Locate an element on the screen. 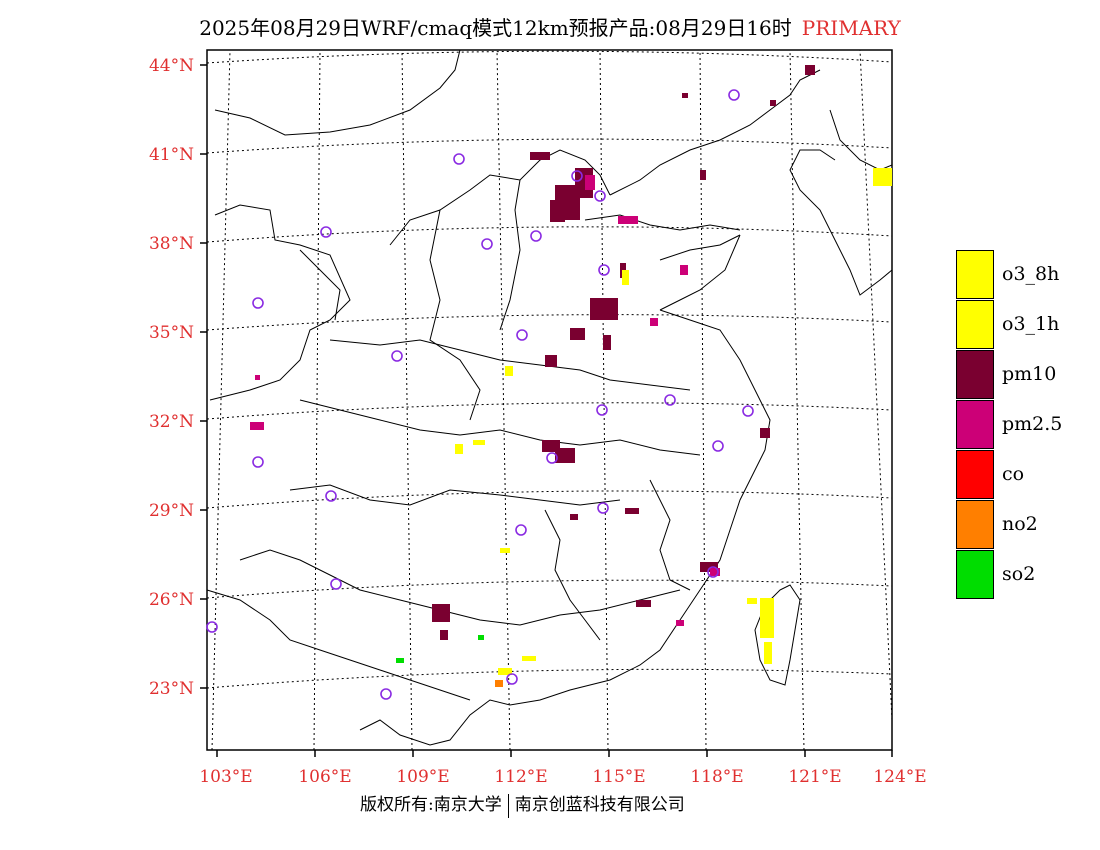  legend-item-pm10: pm10 is located at coordinates (1009, 374).